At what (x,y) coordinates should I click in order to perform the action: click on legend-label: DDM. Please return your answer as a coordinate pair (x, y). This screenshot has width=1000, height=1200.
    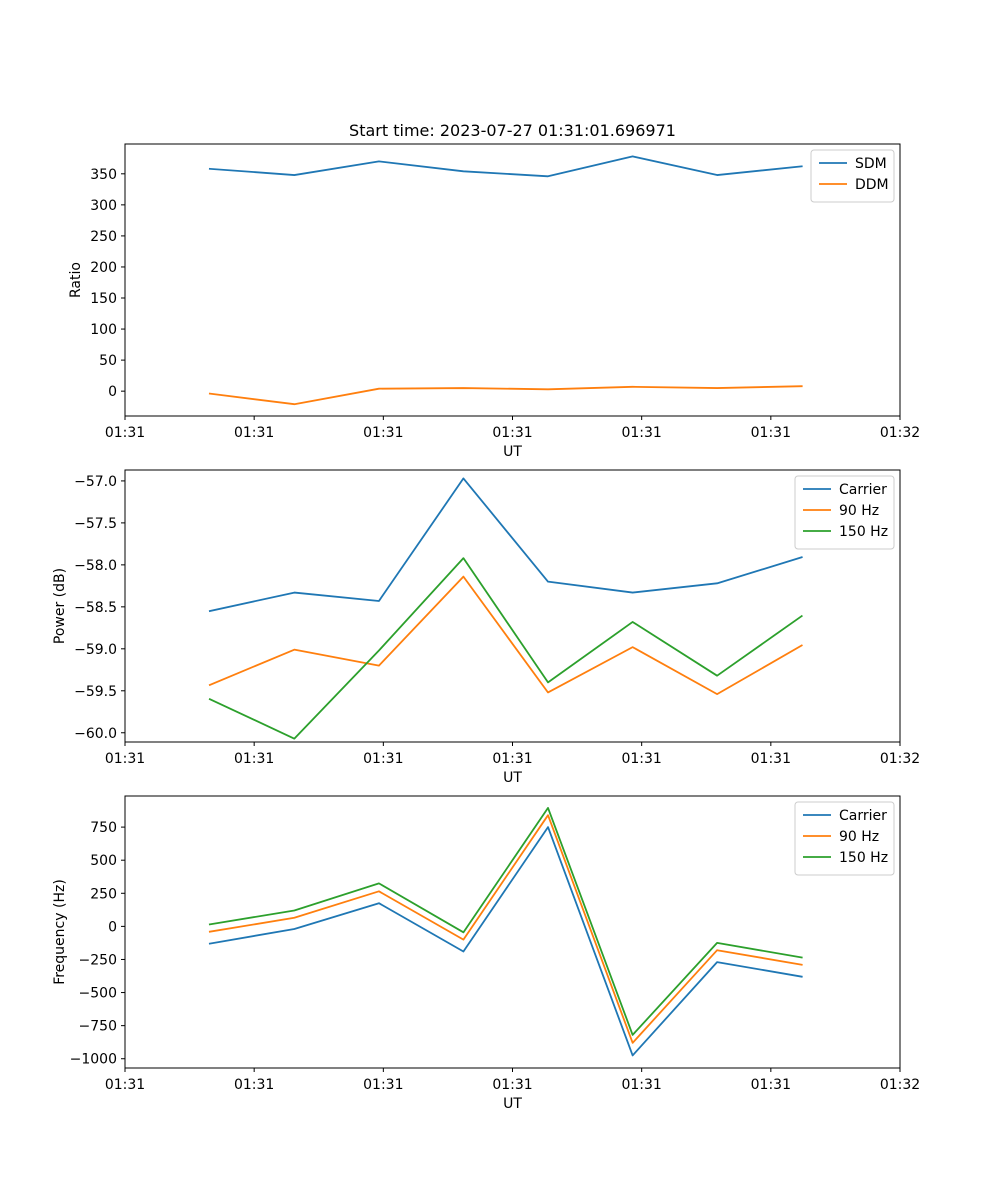
    Looking at the image, I should click on (872, 185).